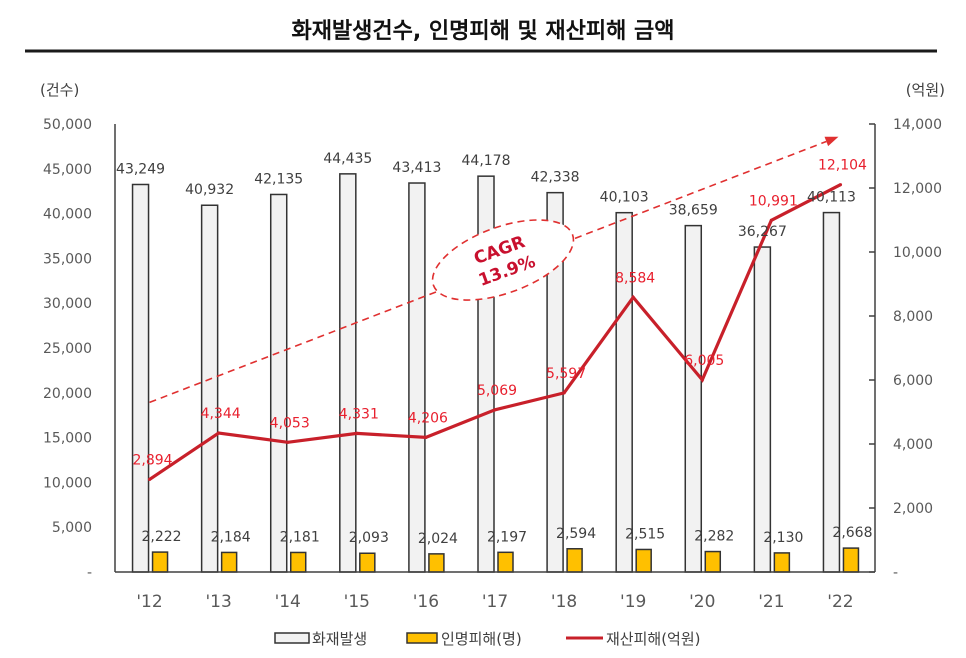  What do you see at coordinates (633, 602) in the screenshot?
I see `x-tick-label-7: '19` at bounding box center [633, 602].